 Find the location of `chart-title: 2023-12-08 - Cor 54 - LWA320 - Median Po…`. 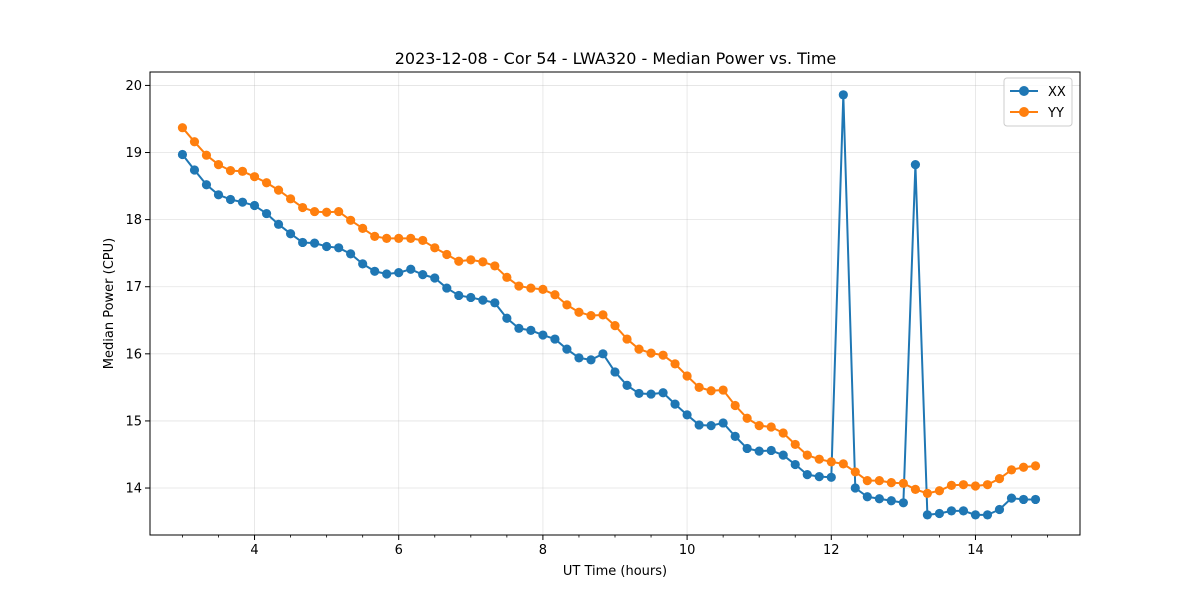

chart-title: 2023-12-08 - Cor 54 - LWA320 - Median Po… is located at coordinates (616, 58).